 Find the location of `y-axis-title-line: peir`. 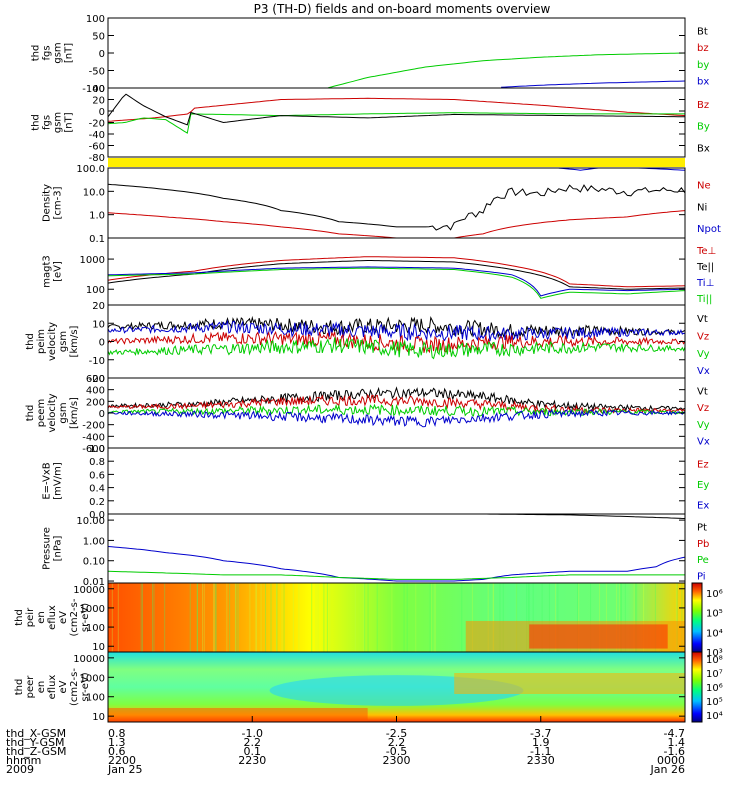

y-axis-title-line: peir is located at coordinates (30, 617).